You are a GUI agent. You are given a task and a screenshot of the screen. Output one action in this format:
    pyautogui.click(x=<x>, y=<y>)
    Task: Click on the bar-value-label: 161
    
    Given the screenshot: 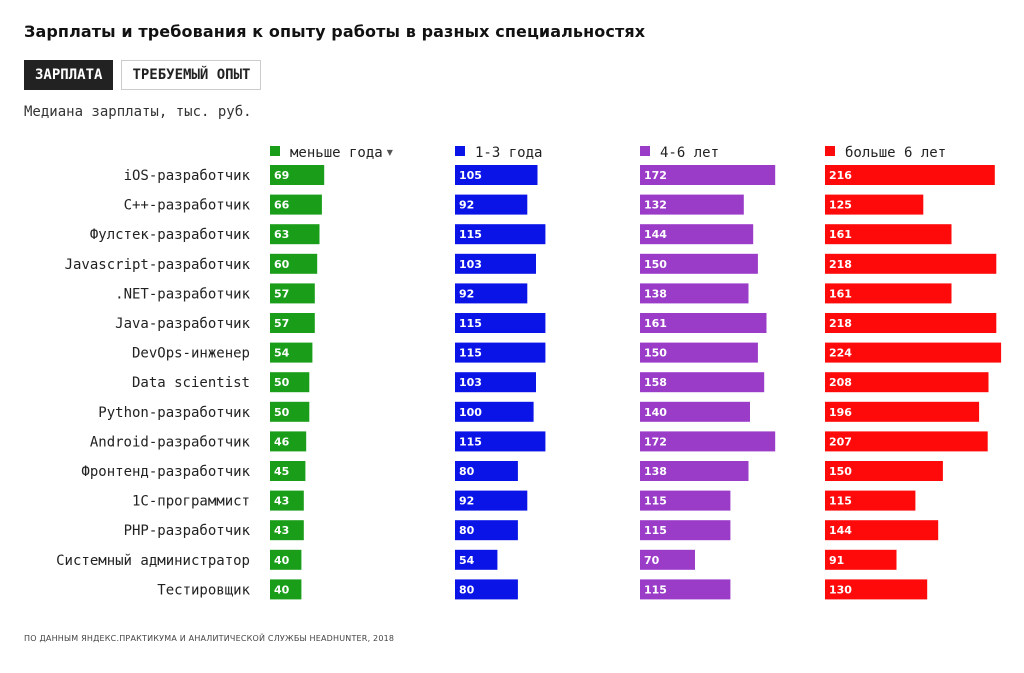 What is the action you would take?
    pyautogui.click(x=655, y=323)
    